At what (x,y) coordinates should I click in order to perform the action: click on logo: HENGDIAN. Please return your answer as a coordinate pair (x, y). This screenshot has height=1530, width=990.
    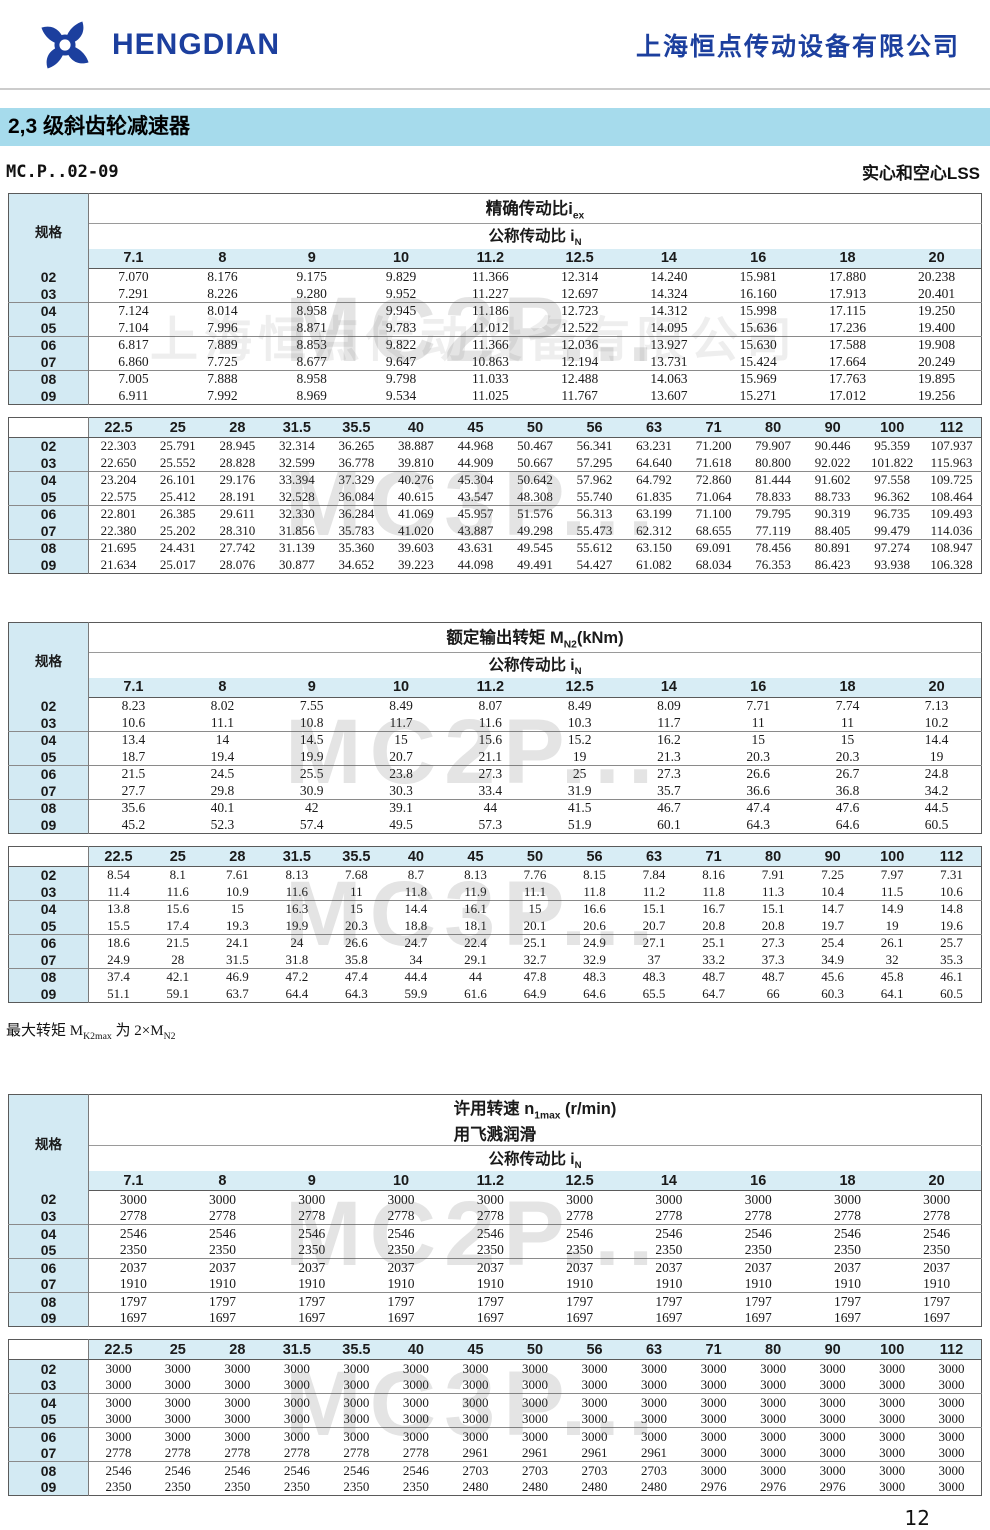
    Looking at the image, I should click on (157, 45).